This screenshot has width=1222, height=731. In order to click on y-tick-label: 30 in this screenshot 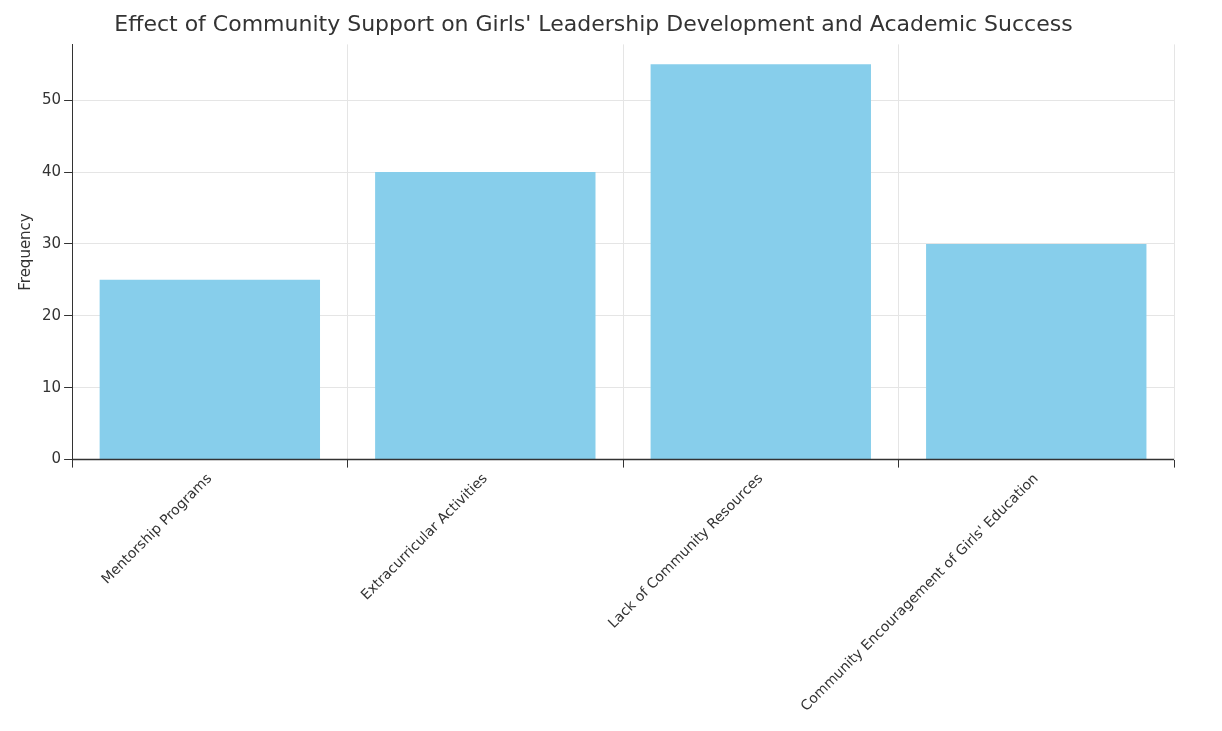, I will do `click(51, 242)`.